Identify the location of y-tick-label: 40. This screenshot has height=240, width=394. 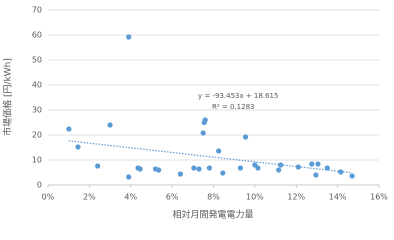
(37, 85).